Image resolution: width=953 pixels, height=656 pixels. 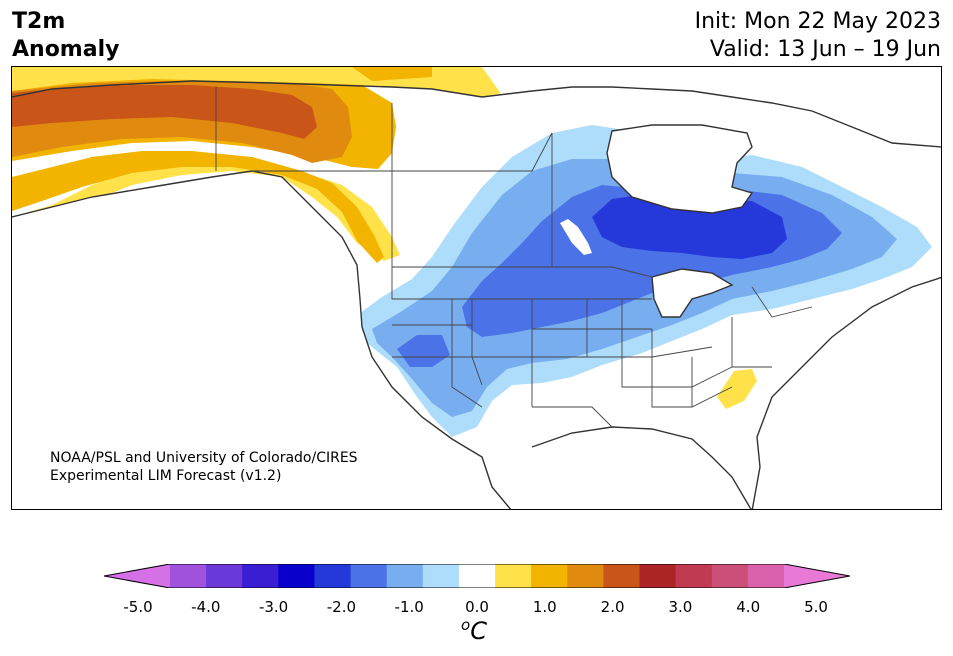 What do you see at coordinates (66, 49) in the screenshot?
I see `title-anomaly: Anomaly` at bounding box center [66, 49].